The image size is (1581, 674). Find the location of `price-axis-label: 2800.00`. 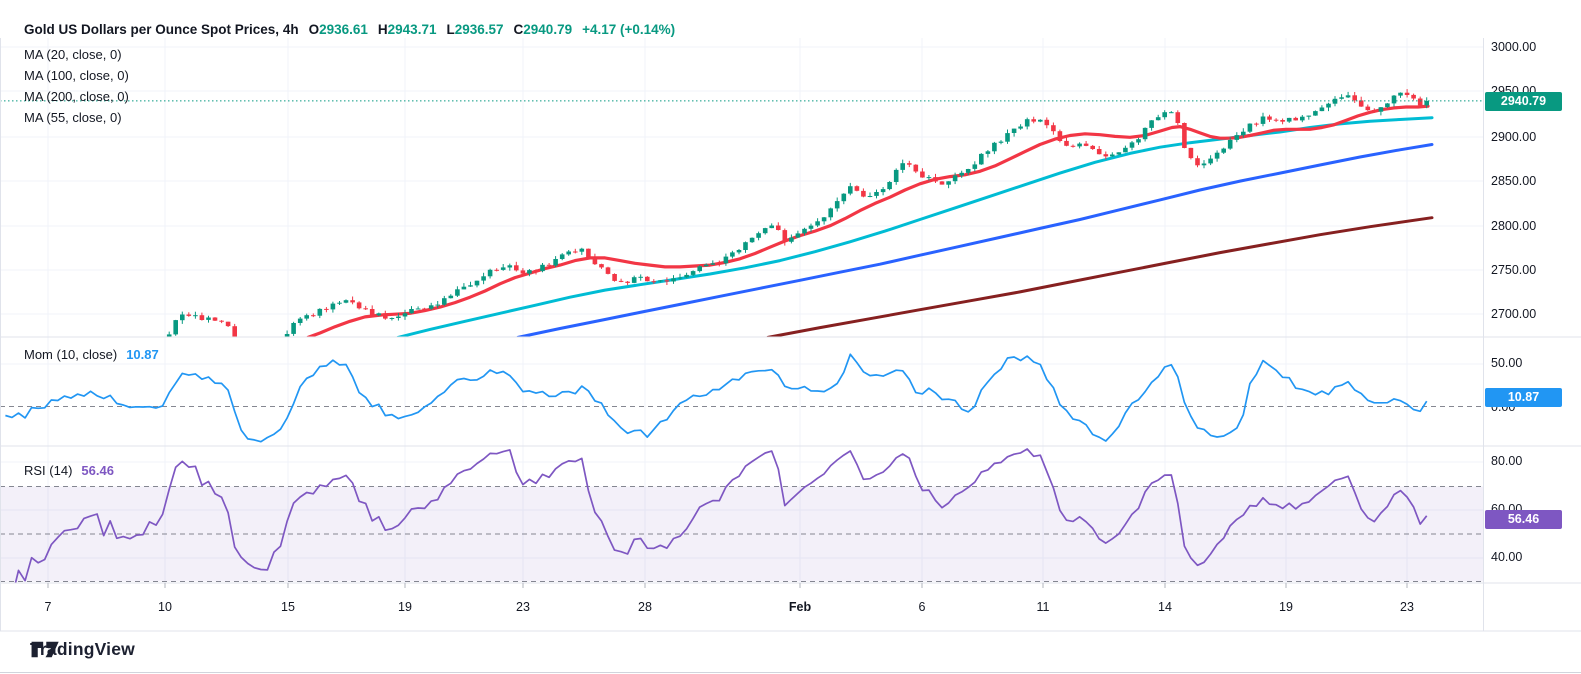

price-axis-label: 2800.00 is located at coordinates (1514, 226).